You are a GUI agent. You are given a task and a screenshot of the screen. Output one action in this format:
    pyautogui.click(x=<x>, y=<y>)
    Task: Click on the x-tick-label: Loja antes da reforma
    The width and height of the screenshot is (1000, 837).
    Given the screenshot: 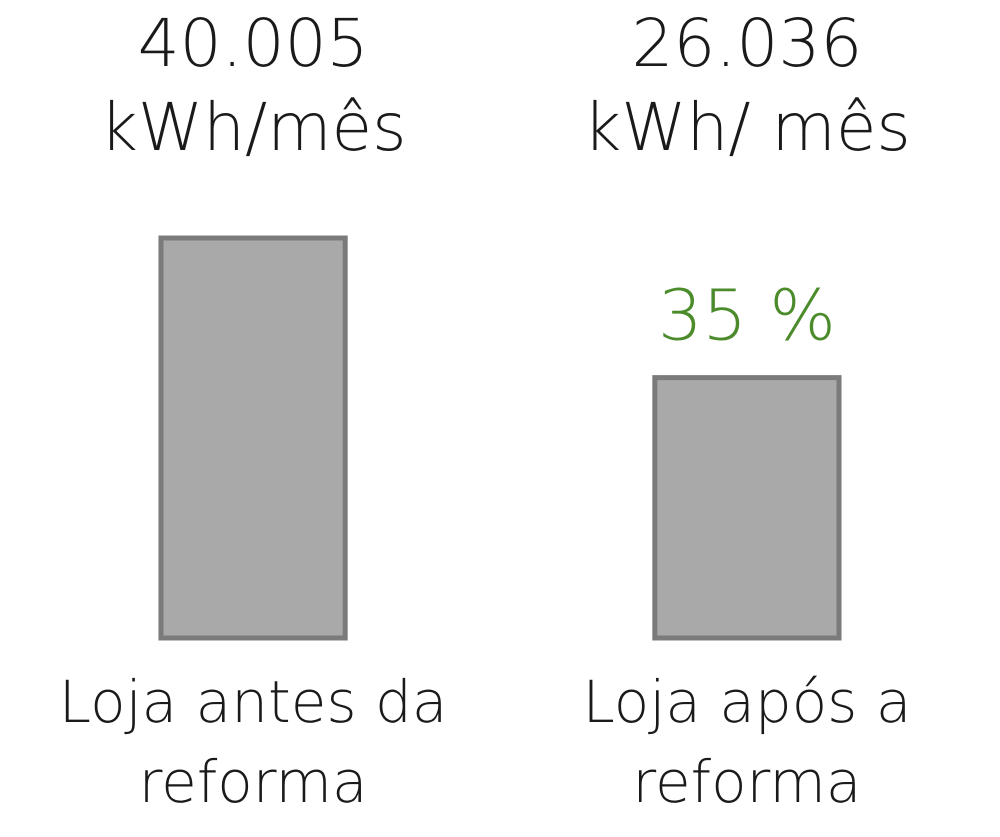 What is the action you would take?
    pyautogui.click(x=253, y=742)
    